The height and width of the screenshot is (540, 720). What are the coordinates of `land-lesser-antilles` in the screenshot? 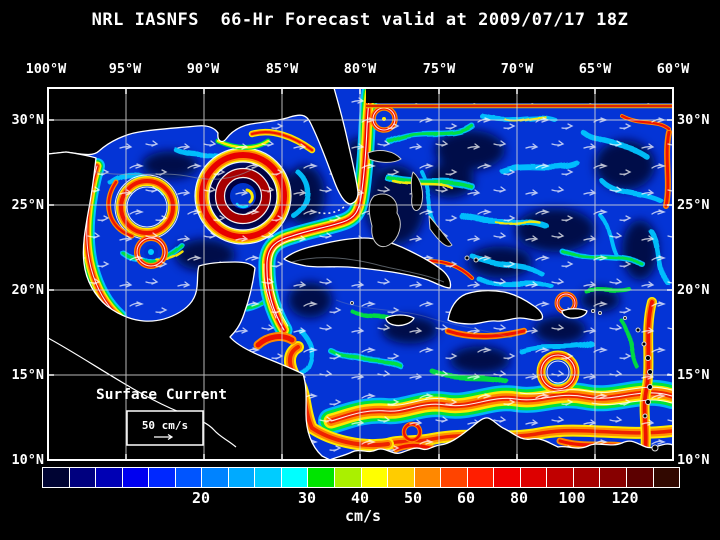 It's located at (504, 376).